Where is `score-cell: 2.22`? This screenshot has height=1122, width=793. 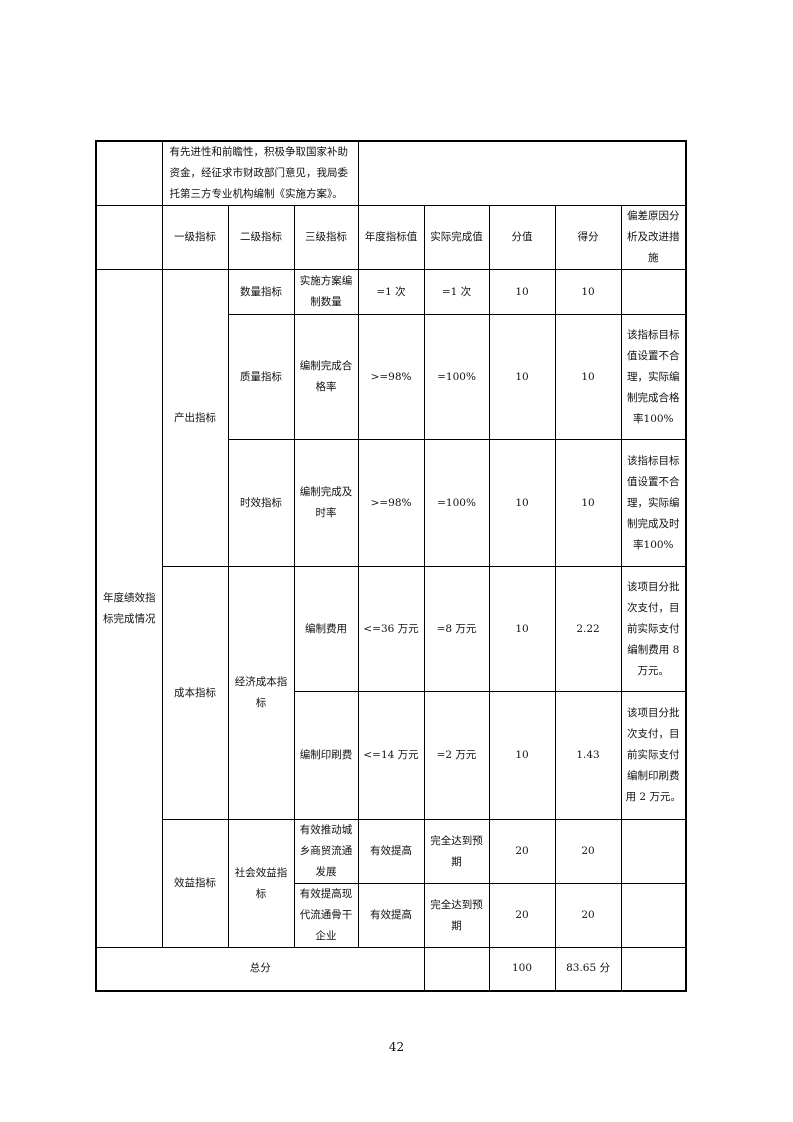
score-cell: 2.22 is located at coordinates (588, 629).